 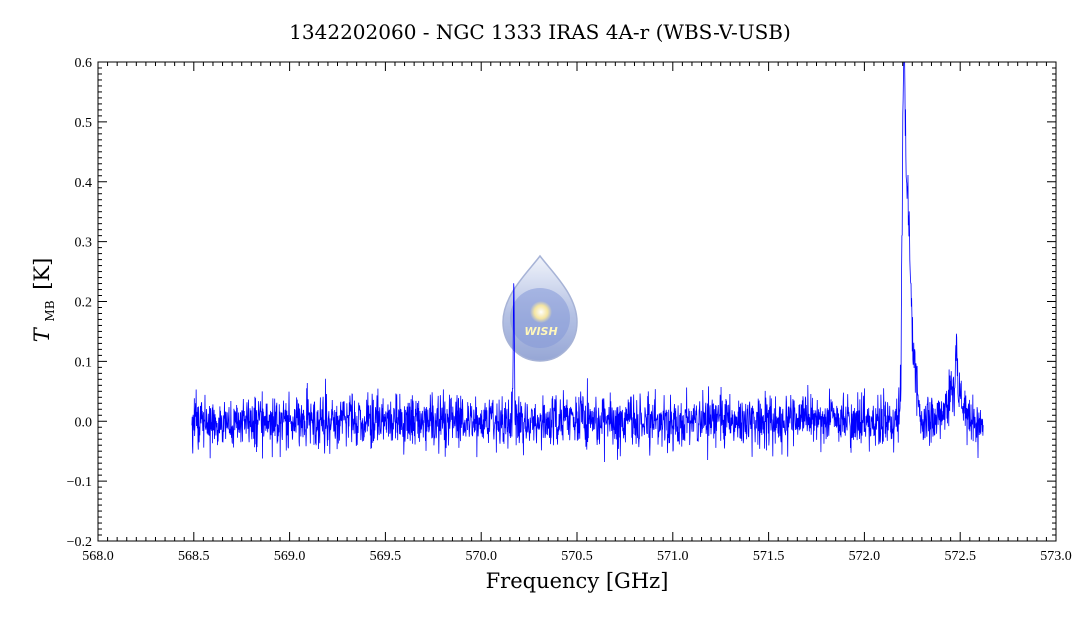 I want to click on y-axis-label: T MB [K], so click(x=44, y=300).